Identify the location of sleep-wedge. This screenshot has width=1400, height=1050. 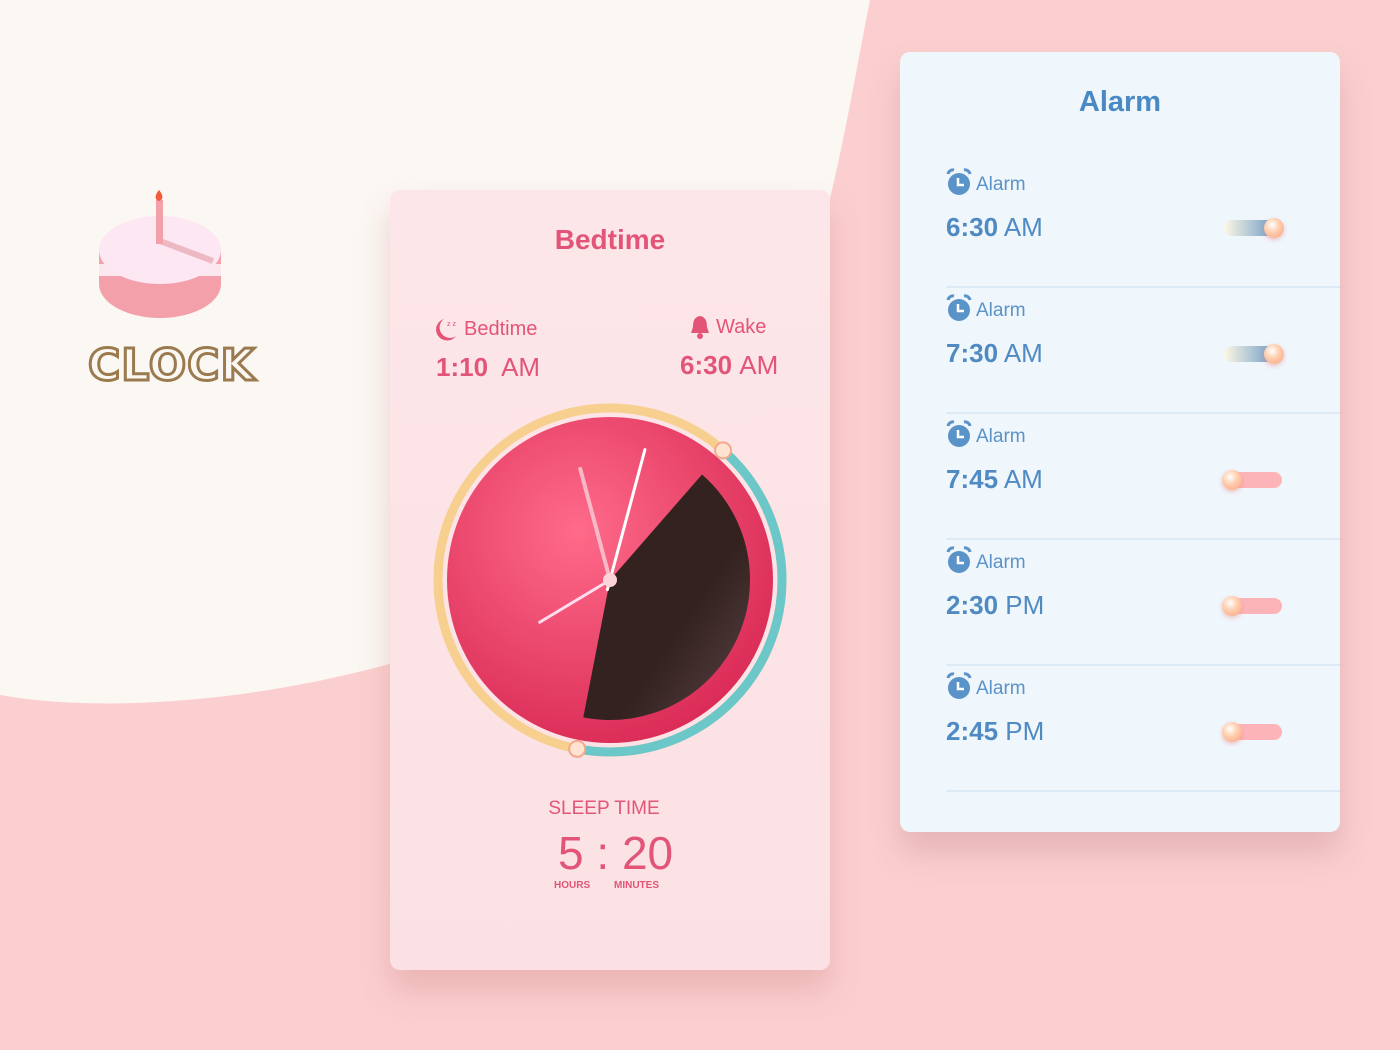
(666, 597).